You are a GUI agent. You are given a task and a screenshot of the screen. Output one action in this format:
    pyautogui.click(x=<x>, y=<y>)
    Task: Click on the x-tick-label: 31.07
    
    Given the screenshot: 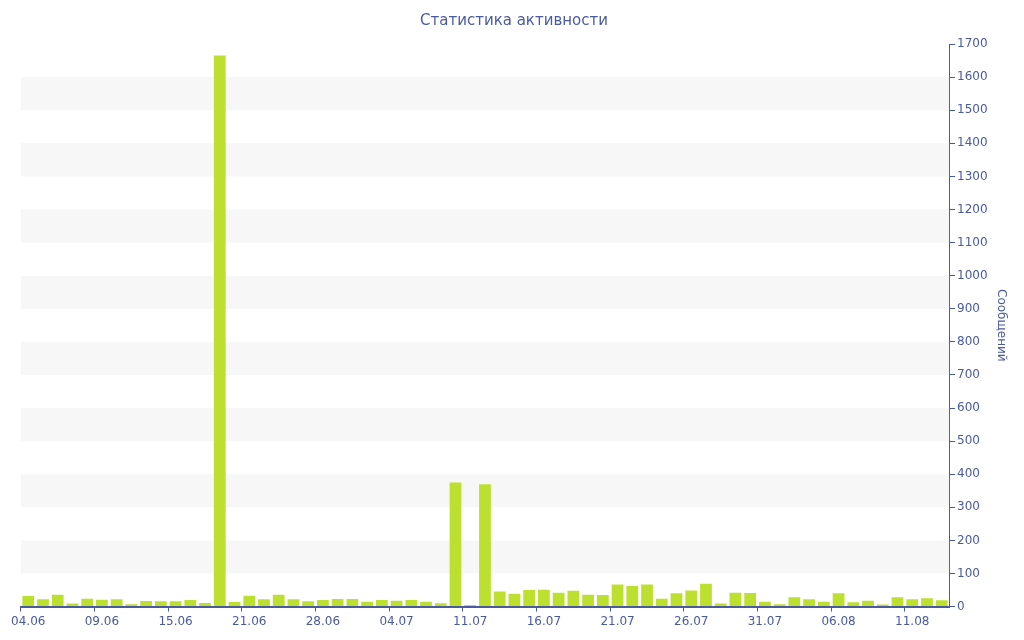 What is the action you would take?
    pyautogui.click(x=765, y=620)
    